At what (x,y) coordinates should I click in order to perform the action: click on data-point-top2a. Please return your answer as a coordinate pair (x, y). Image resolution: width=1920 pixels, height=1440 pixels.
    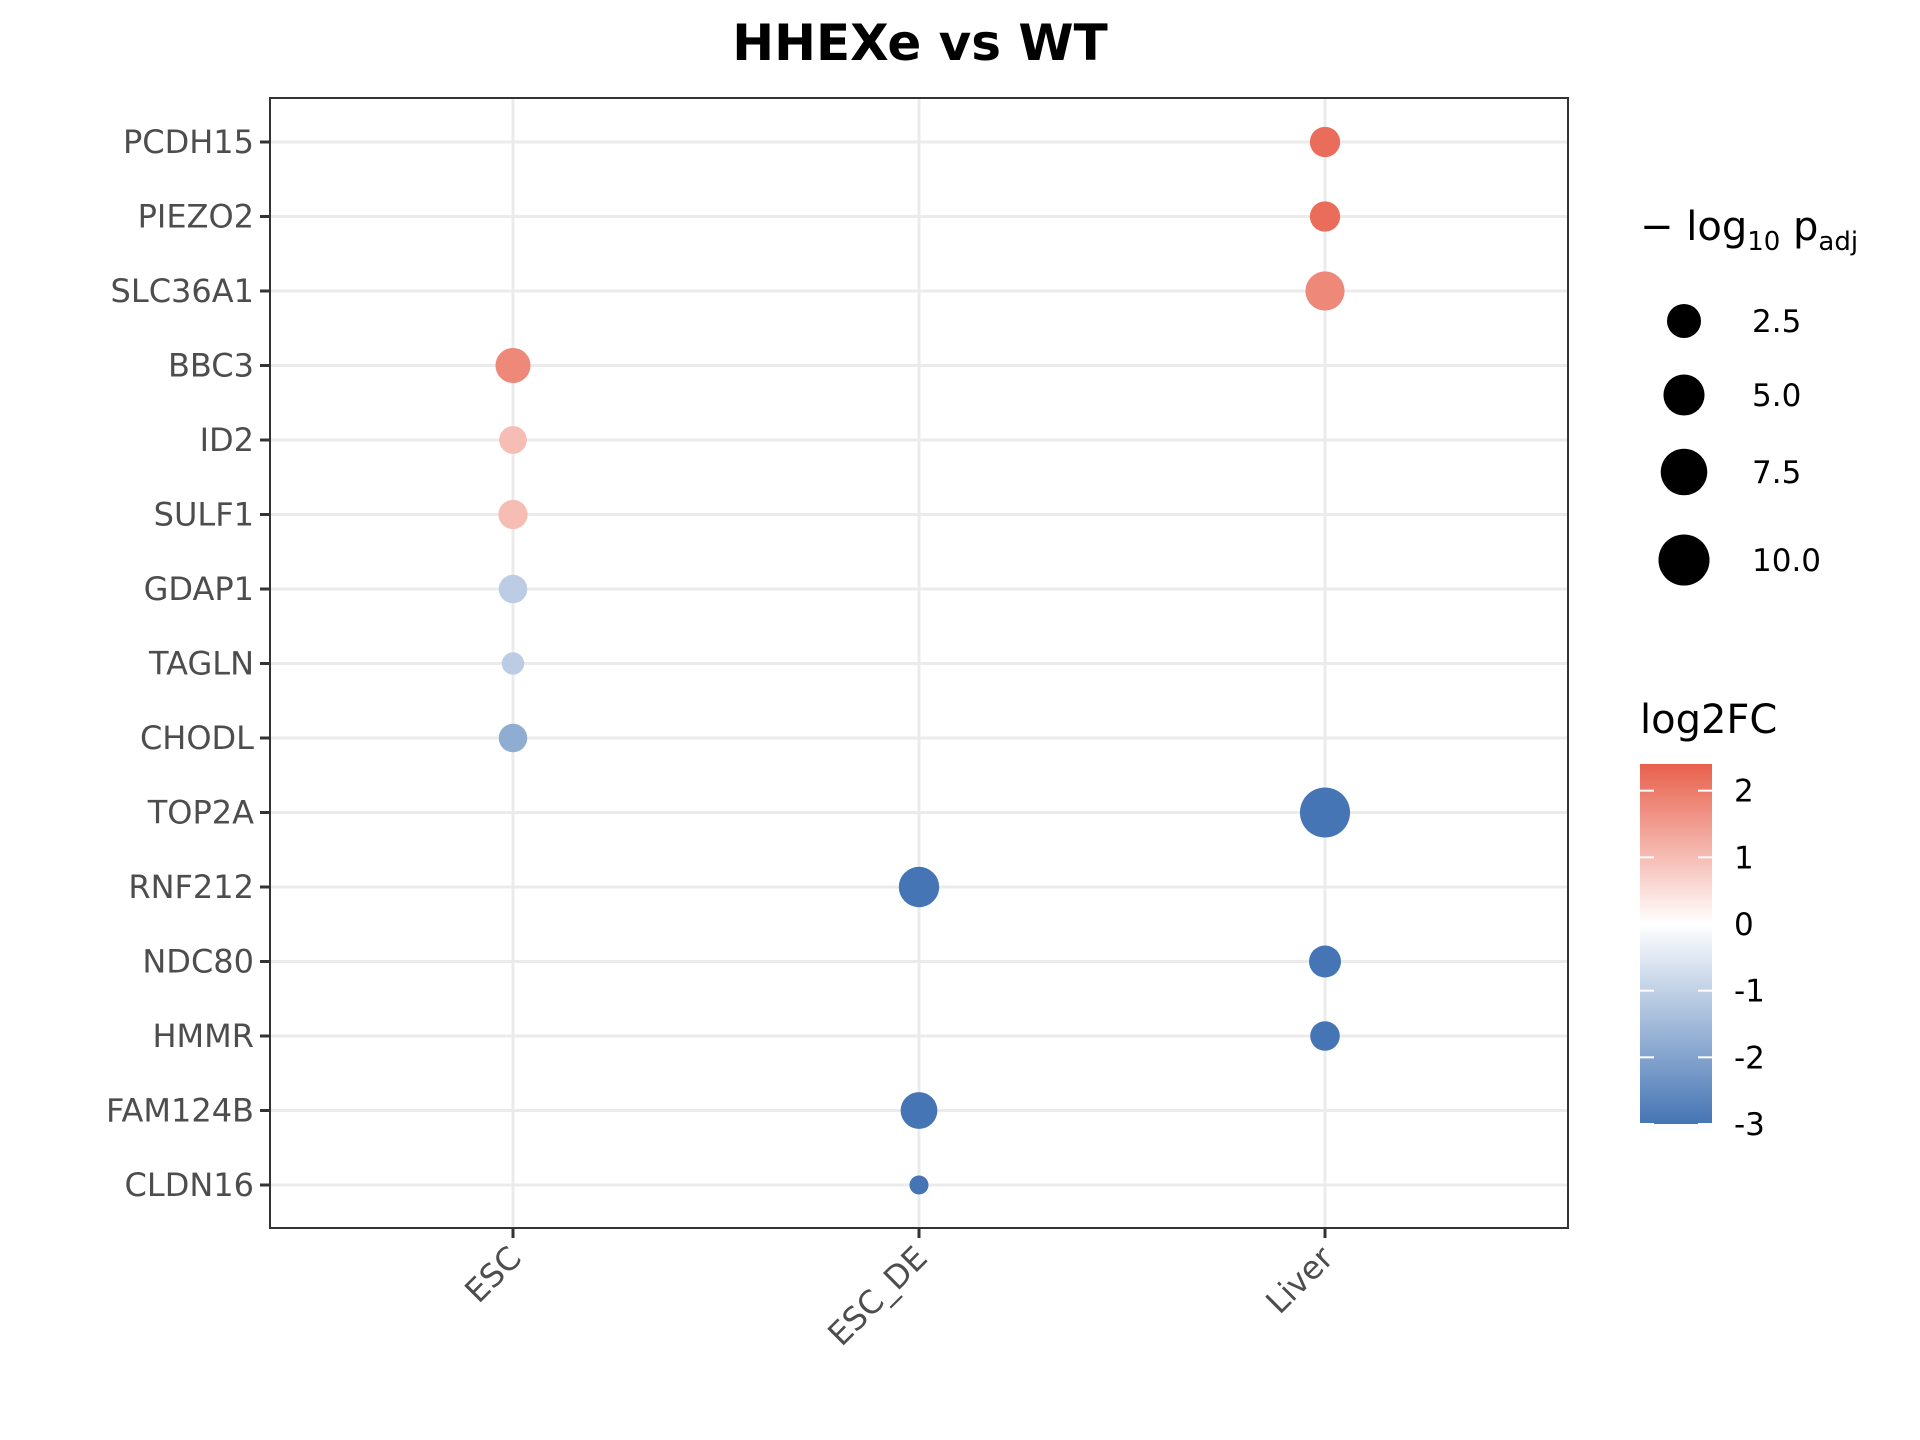
    Looking at the image, I should click on (1325, 812).